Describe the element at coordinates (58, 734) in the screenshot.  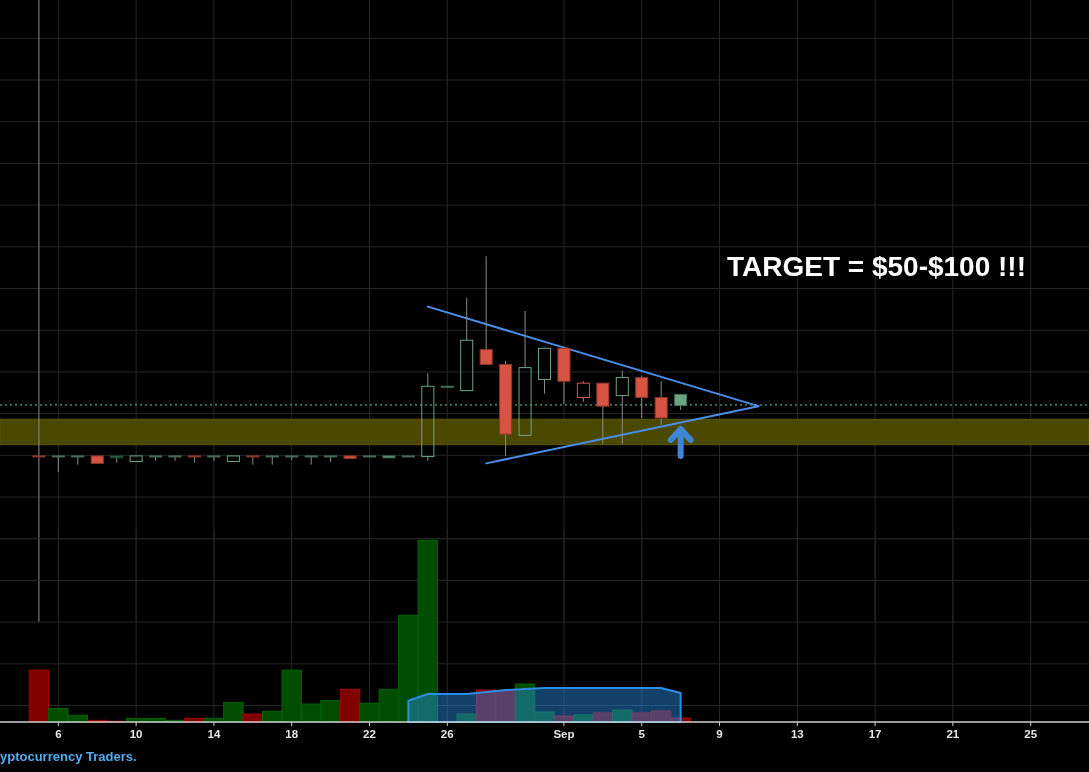
I see `x-tick-label: 6` at that location.